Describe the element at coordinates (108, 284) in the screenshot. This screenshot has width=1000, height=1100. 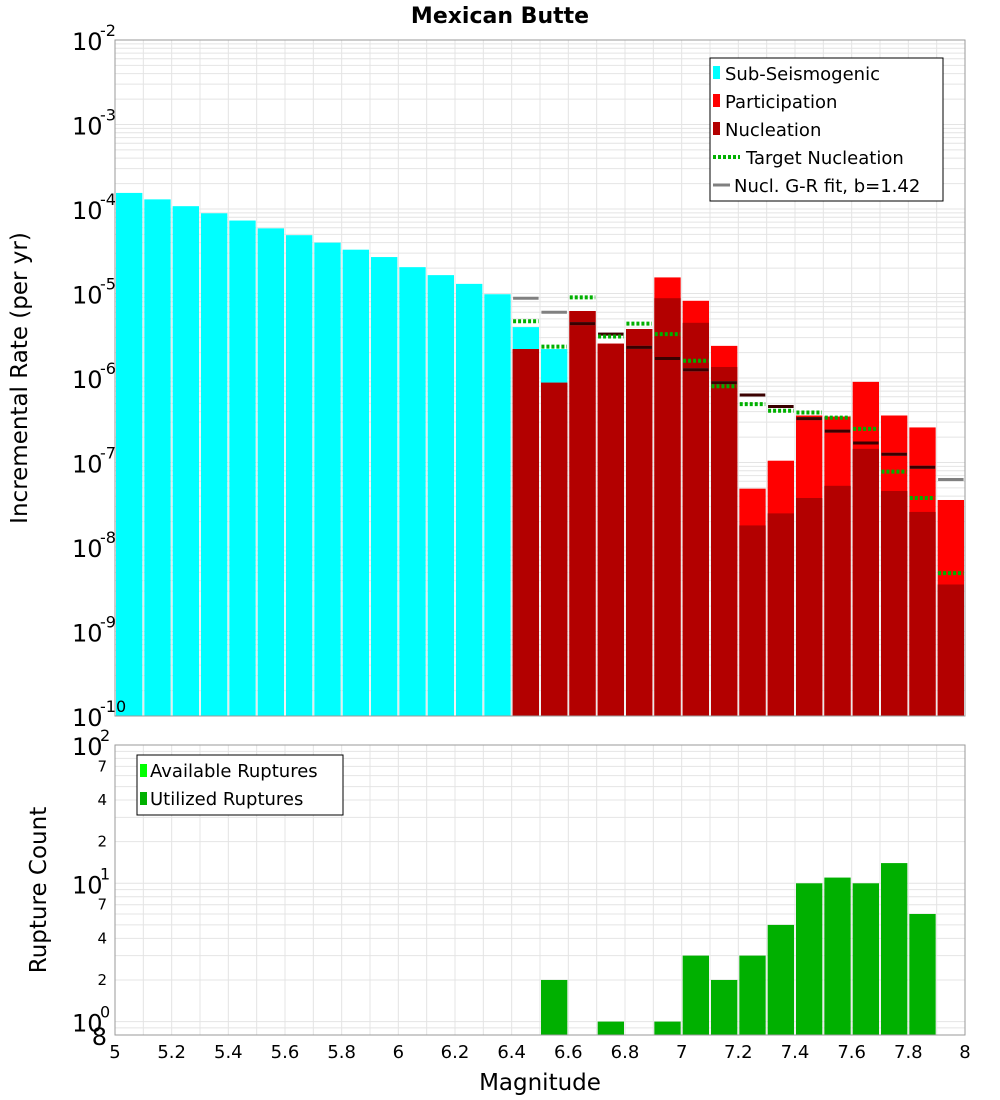
I see `rate-y-tick-exponent: -5` at that location.